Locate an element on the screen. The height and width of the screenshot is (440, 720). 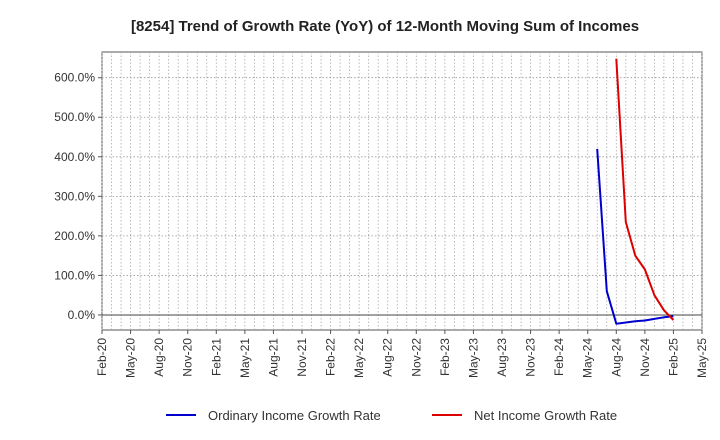
x-tick-label: May-20 is located at coordinates (131, 358).